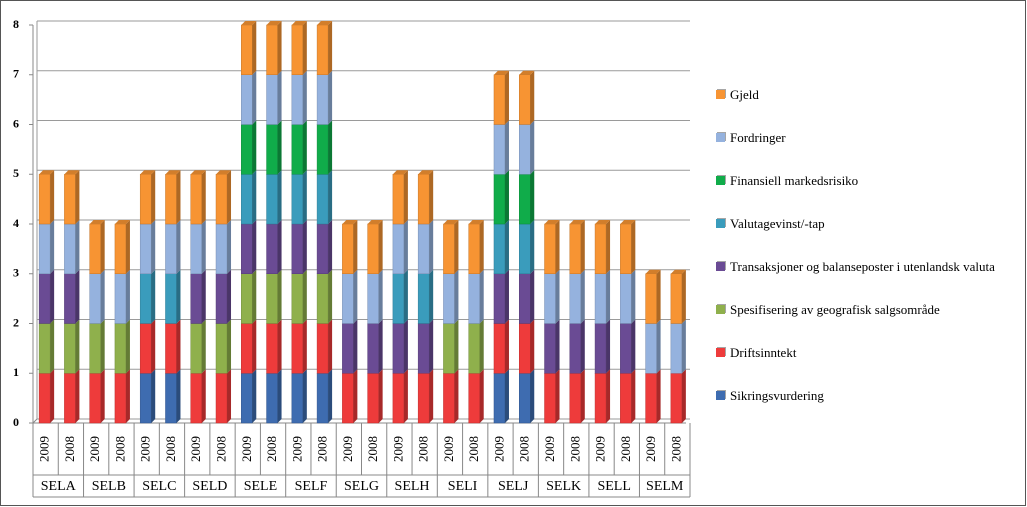 This screenshot has width=1027, height=507. Describe the element at coordinates (260, 486) in the screenshot. I see `group-label: SELE` at that location.